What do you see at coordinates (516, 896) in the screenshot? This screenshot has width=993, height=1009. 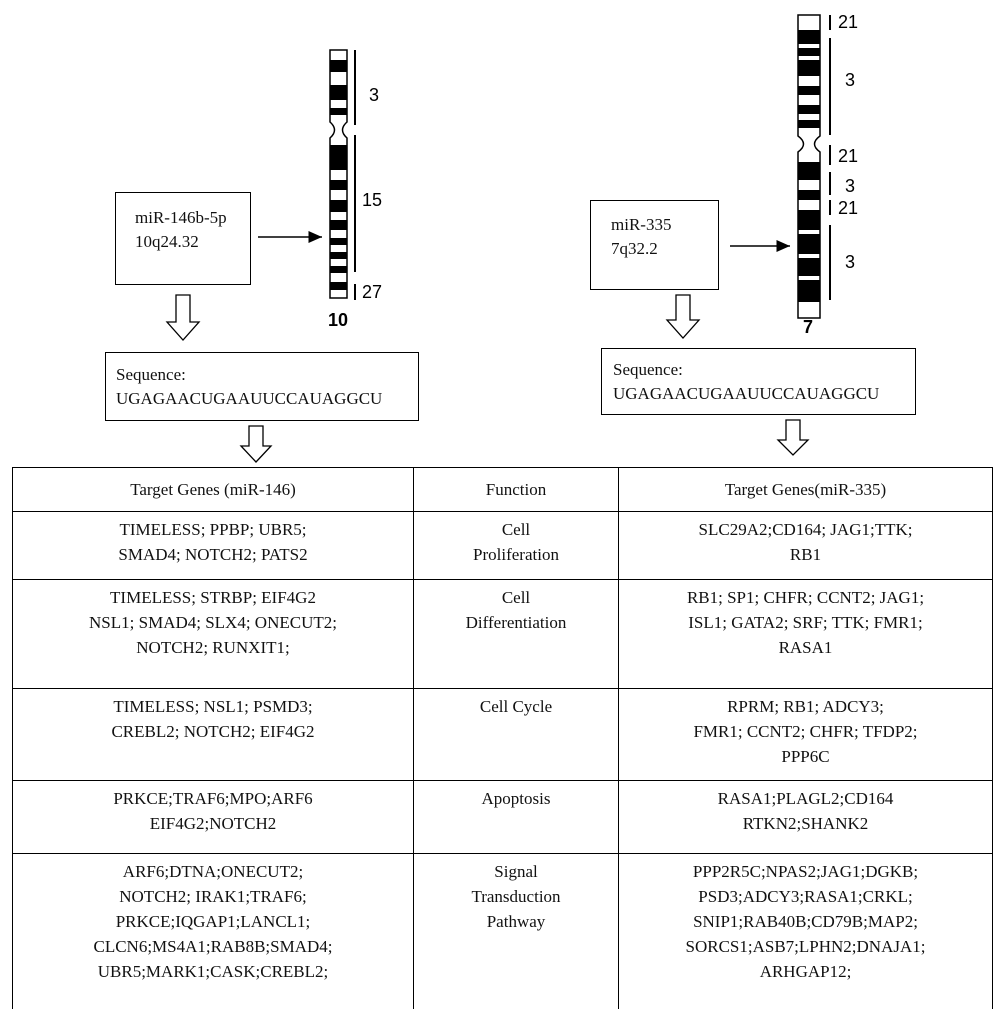 I see `cell-line: Transduction` at bounding box center [516, 896].